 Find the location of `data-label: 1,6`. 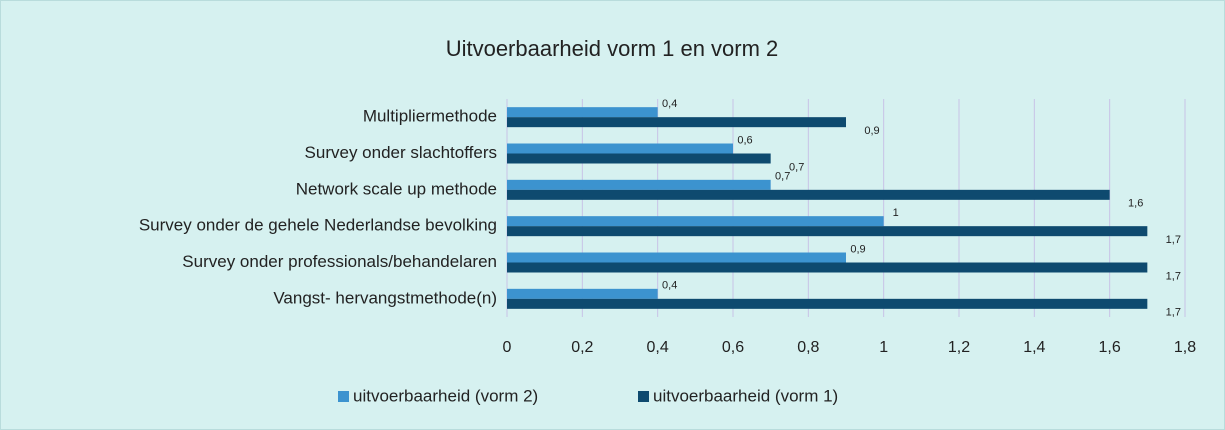

data-label: 1,6 is located at coordinates (1135, 204).